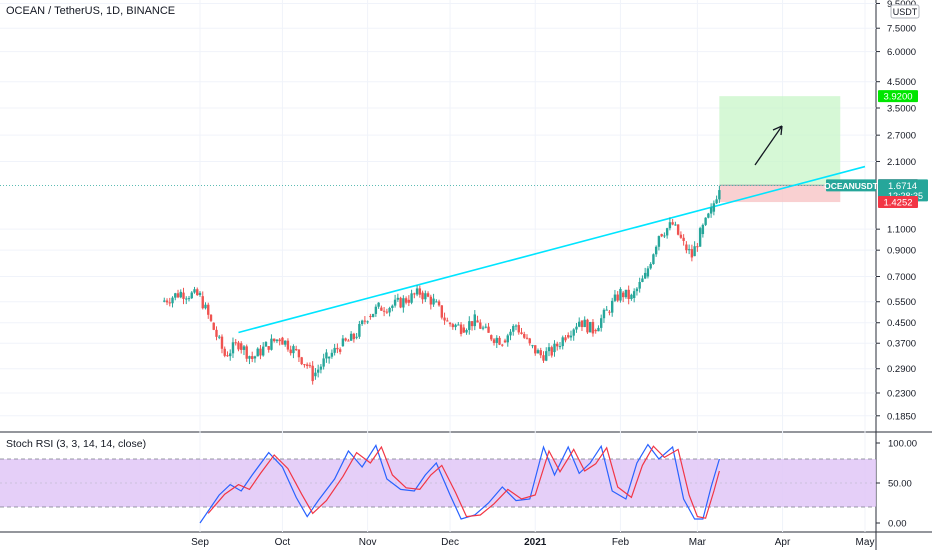 The height and width of the screenshot is (550, 932). I want to click on arrow-head, so click(777, 130).